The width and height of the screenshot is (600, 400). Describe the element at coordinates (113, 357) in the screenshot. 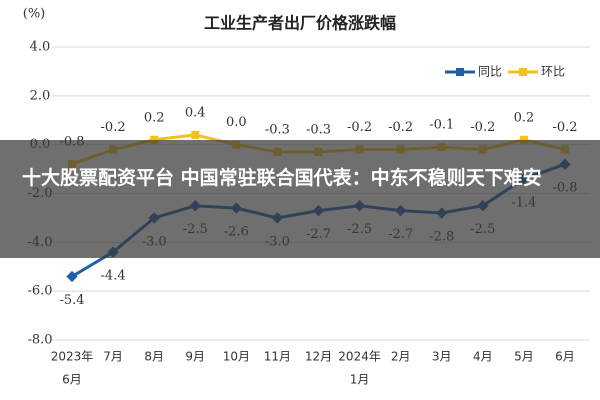

I see `x-tick-label: 7月` at that location.